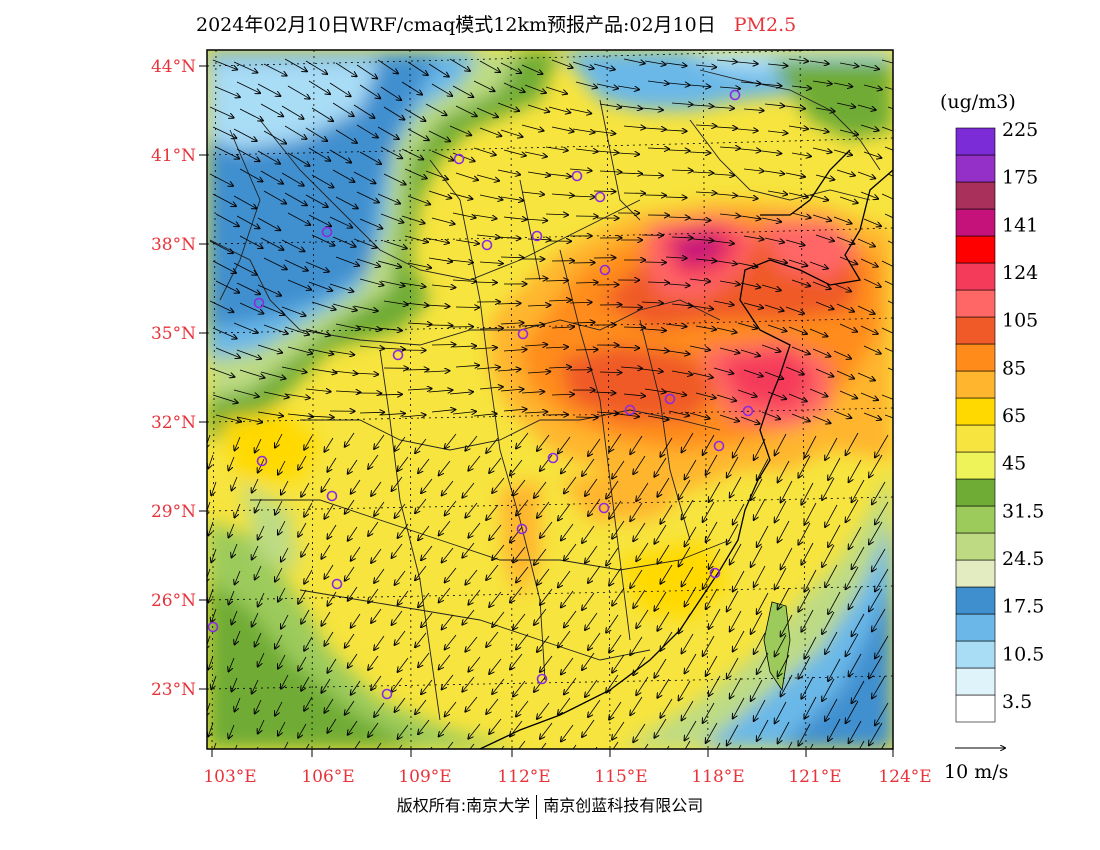  I want to click on colorbar-unit: (ug/m3), so click(978, 102).